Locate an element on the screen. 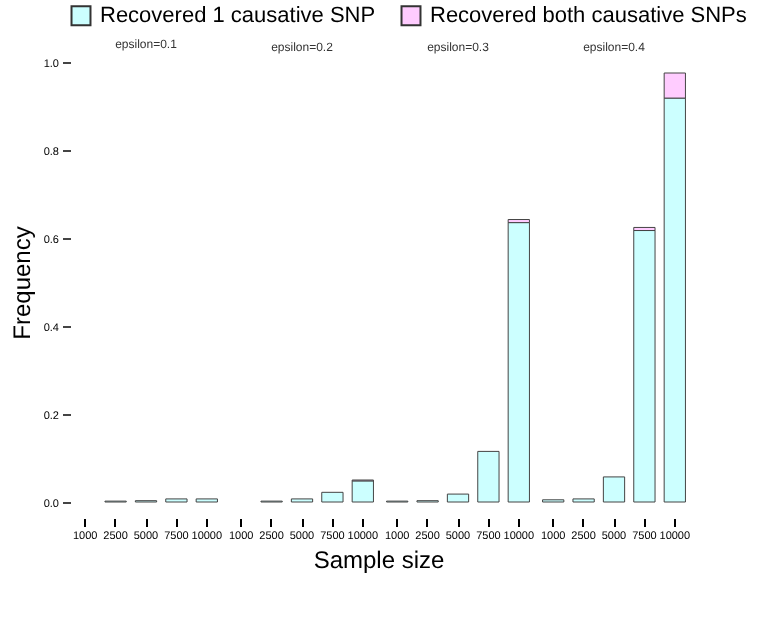  y-axis-title: Frequency is located at coordinates (21, 283).